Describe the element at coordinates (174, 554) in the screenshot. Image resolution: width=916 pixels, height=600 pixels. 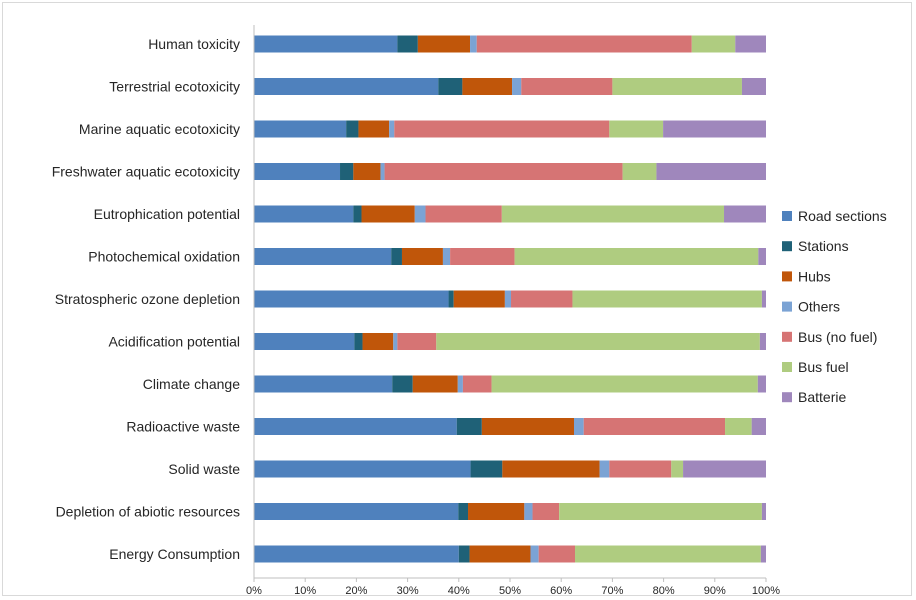
I see `category-label: Energy Consumption` at that location.